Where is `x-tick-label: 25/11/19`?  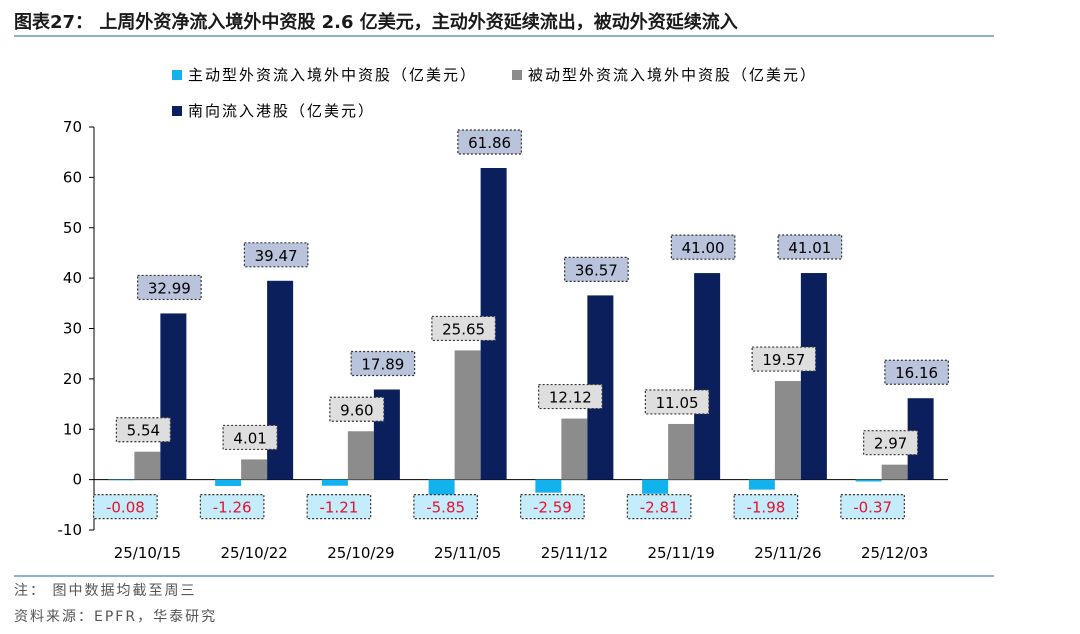 x-tick-label: 25/11/19 is located at coordinates (680, 553).